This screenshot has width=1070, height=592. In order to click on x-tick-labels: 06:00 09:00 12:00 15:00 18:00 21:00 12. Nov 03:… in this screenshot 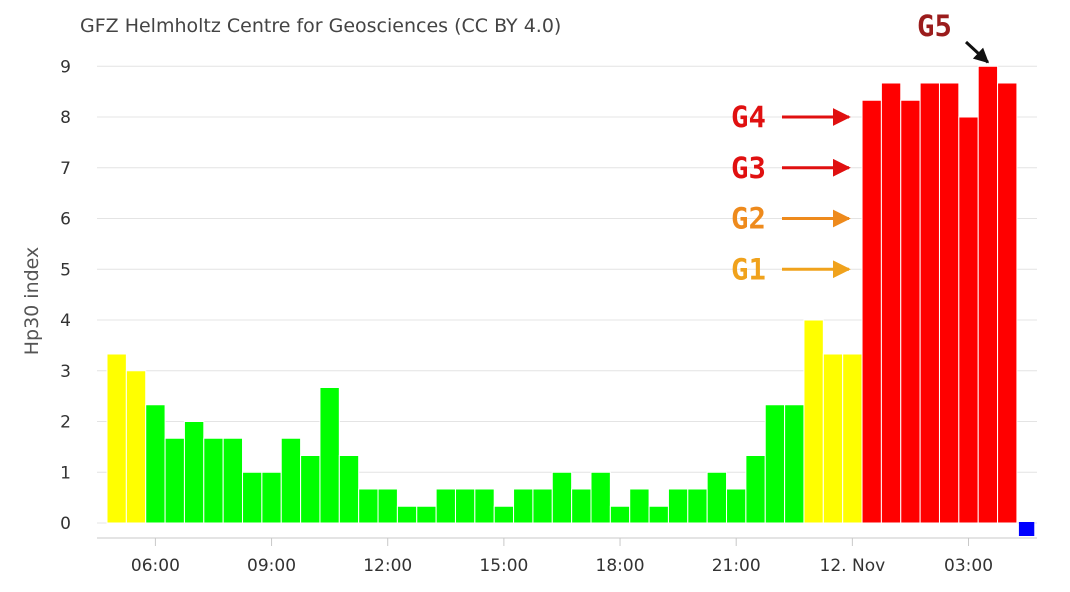, I will do `click(562, 566)`.